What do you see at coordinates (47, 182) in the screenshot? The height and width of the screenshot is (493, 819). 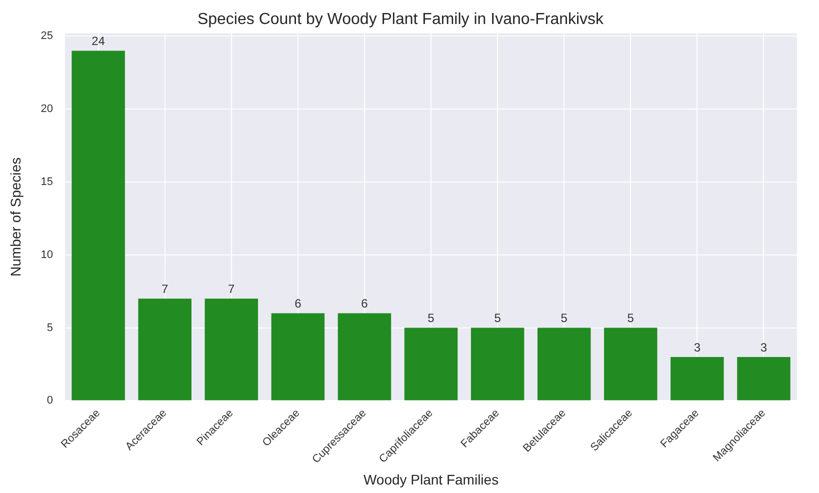 I see `y-tick-label: 15` at bounding box center [47, 182].